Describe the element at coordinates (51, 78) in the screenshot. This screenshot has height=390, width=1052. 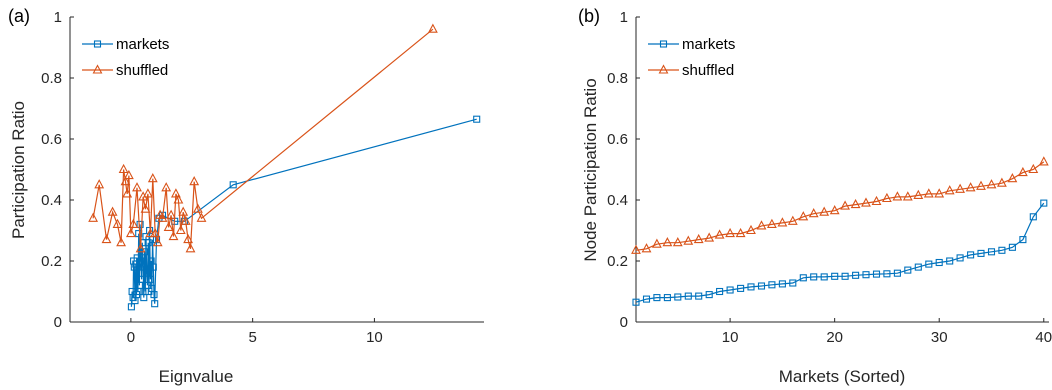
I see `y-tick-label: 0.8` at that location.